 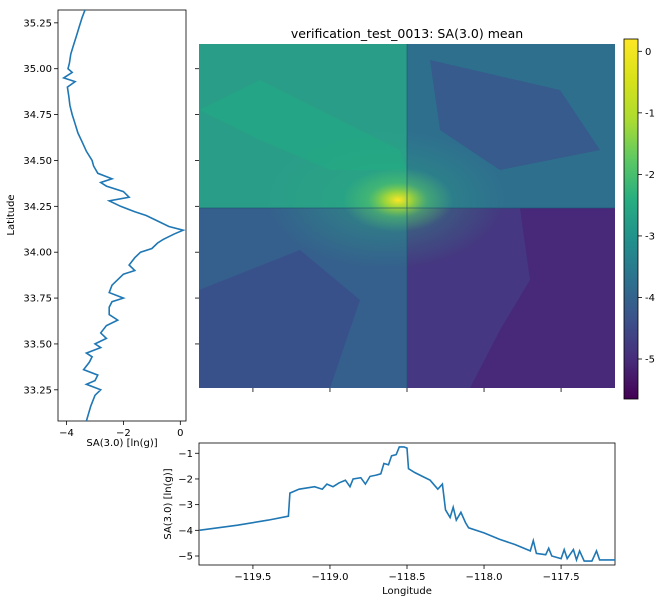 What do you see at coordinates (37, 161) in the screenshot?
I see `left-ytick-label: 34.50` at bounding box center [37, 161].